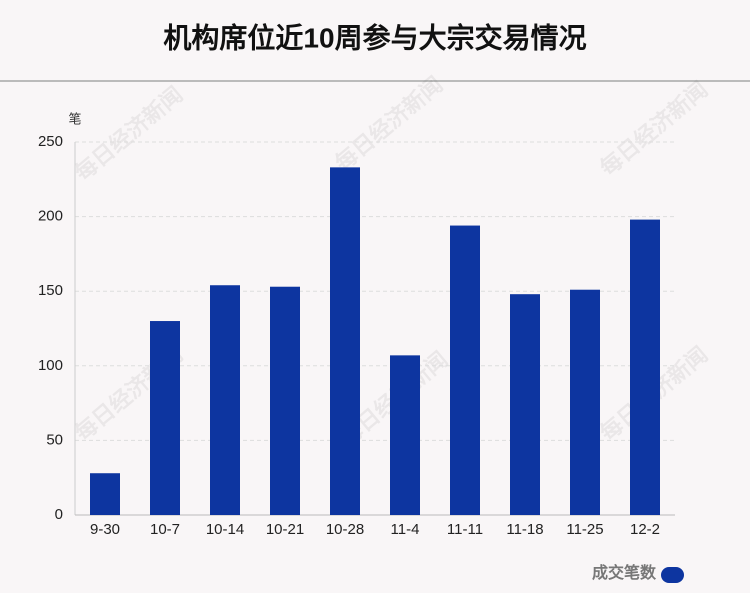  Describe the element at coordinates (645, 529) in the screenshot. I see `x-tick-label: 12-2` at that location.